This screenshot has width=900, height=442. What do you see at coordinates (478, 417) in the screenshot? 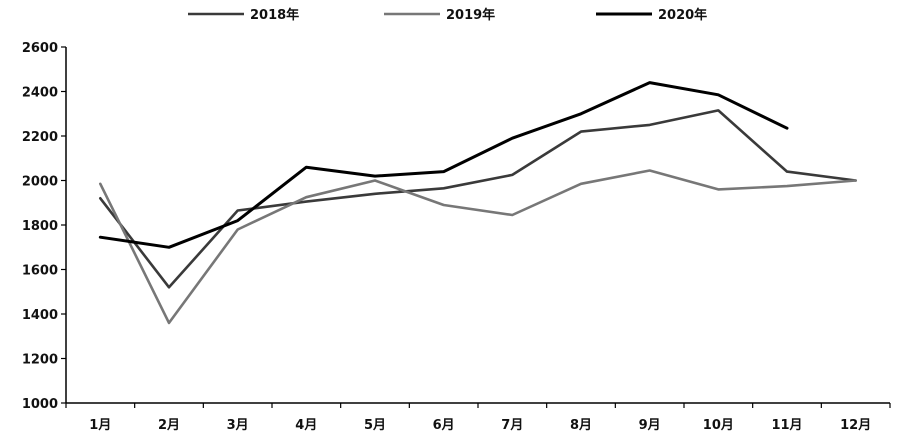
I see `x-axis: 1月 2月 3月 4月 5月 6月 7月 8月 9月 10月 11月 12月` at bounding box center [478, 417].